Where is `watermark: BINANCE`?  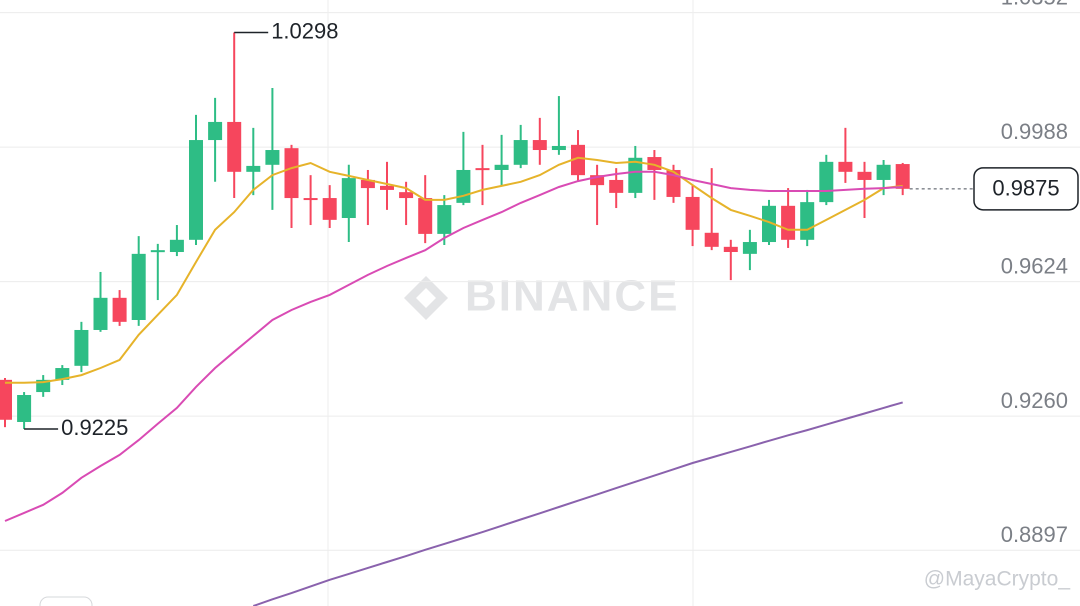
watermark: BINANCE is located at coordinates (572, 296).